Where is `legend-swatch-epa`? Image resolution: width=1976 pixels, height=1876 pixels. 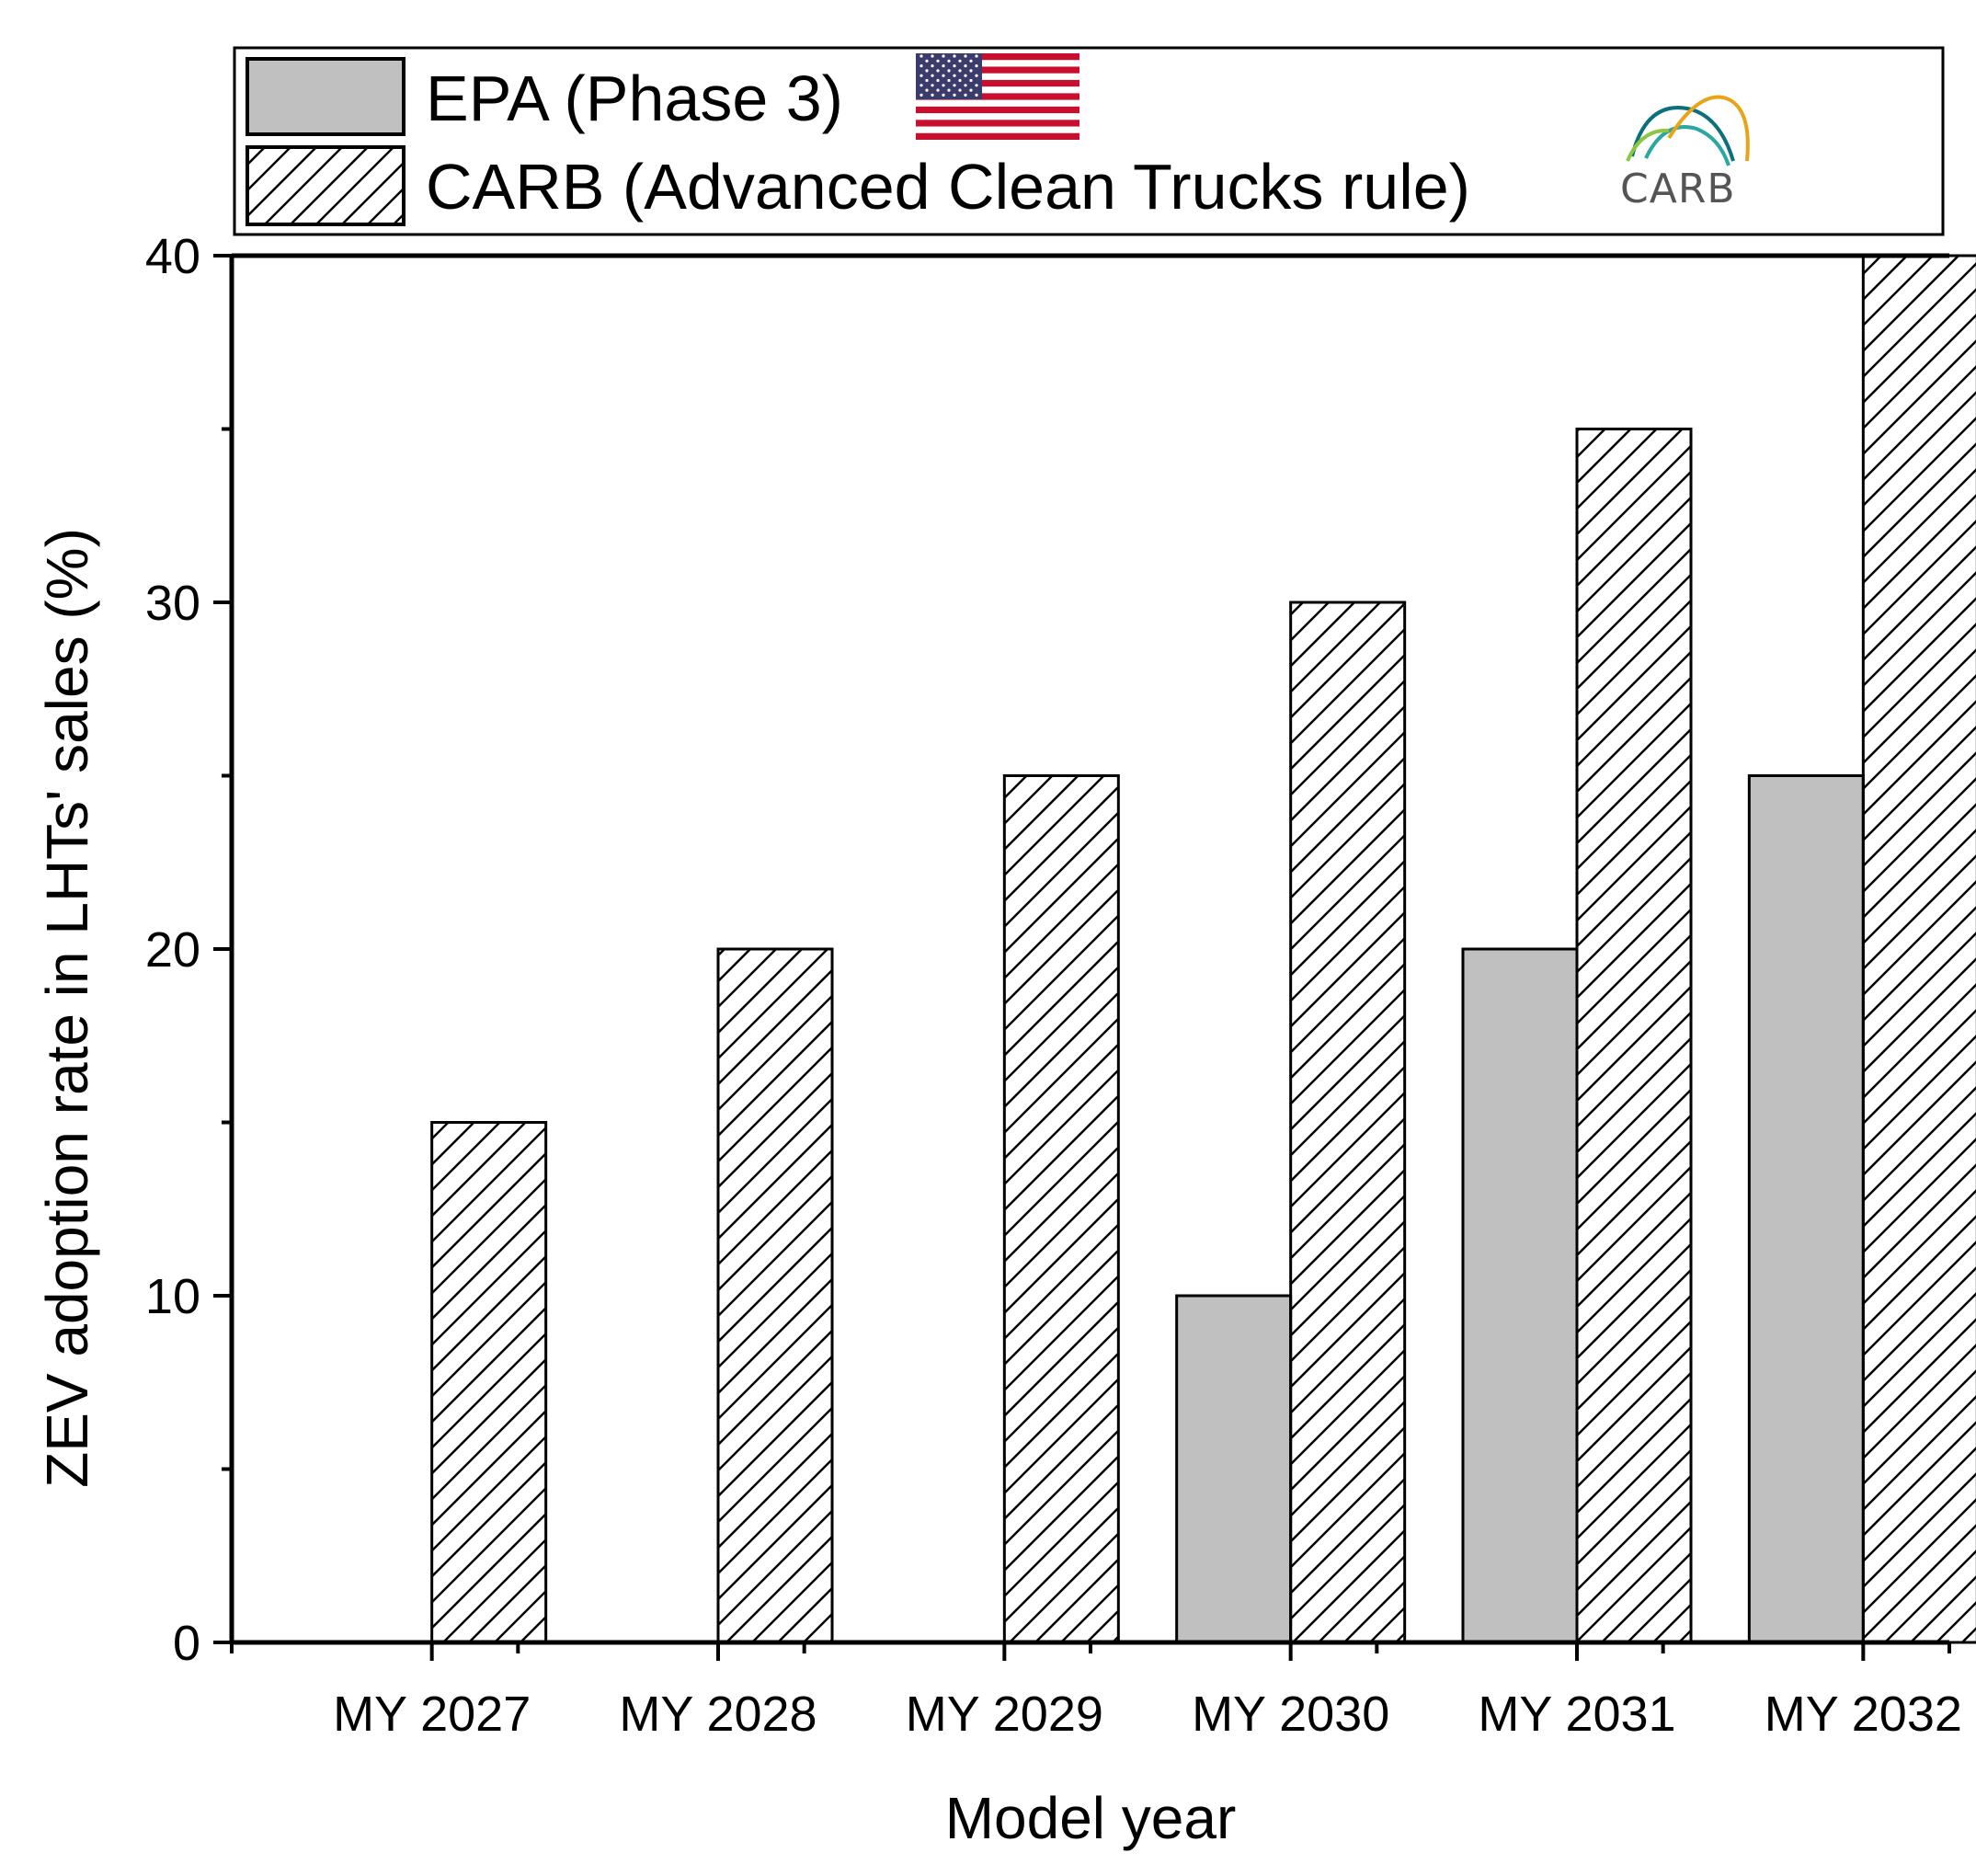
legend-swatch-epa is located at coordinates (326, 96).